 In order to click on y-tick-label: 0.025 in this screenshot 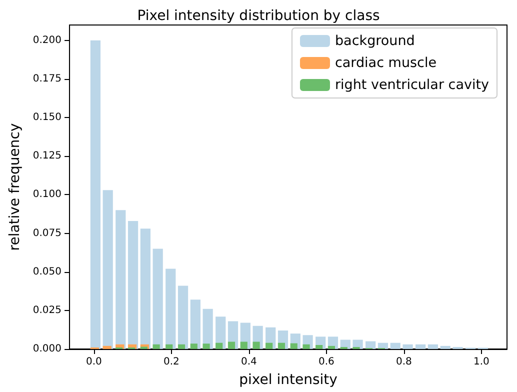, I will do `click(47, 310)`.